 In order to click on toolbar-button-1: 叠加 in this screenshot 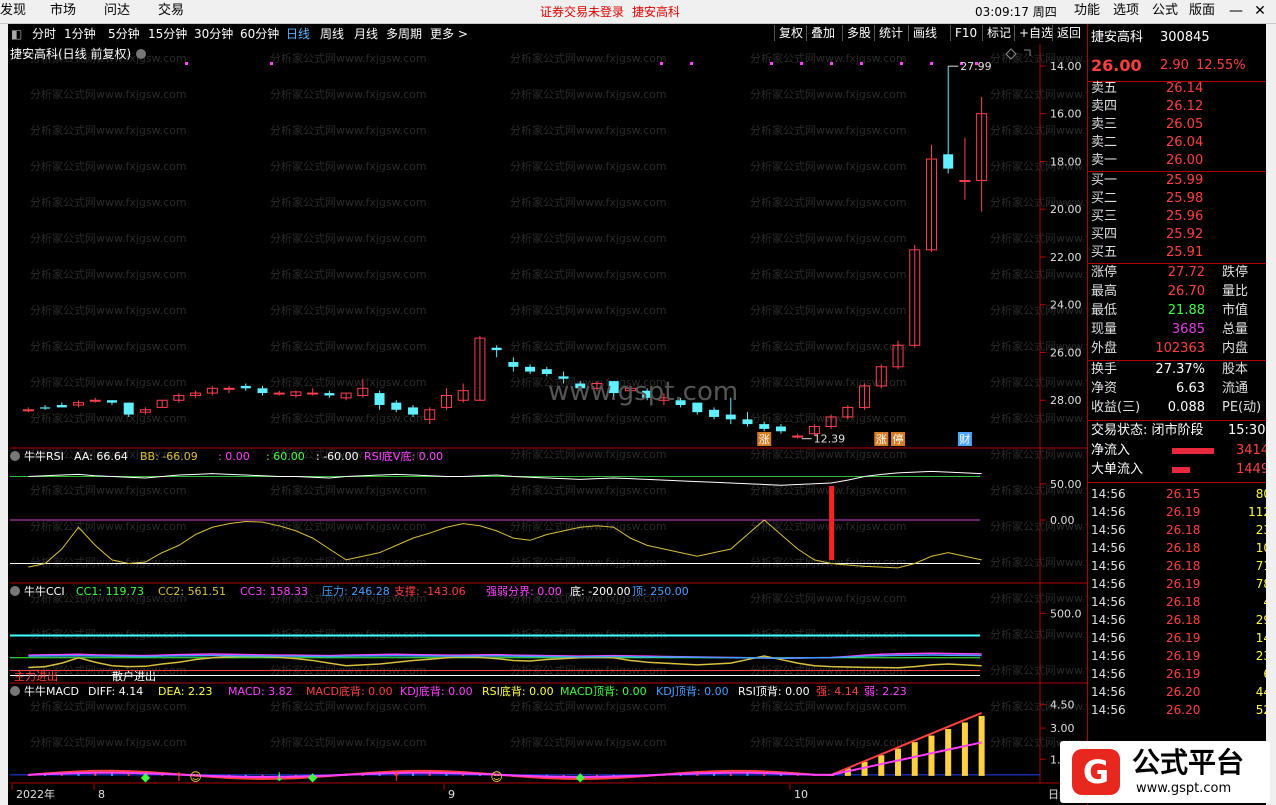, I will do `click(822, 33)`.